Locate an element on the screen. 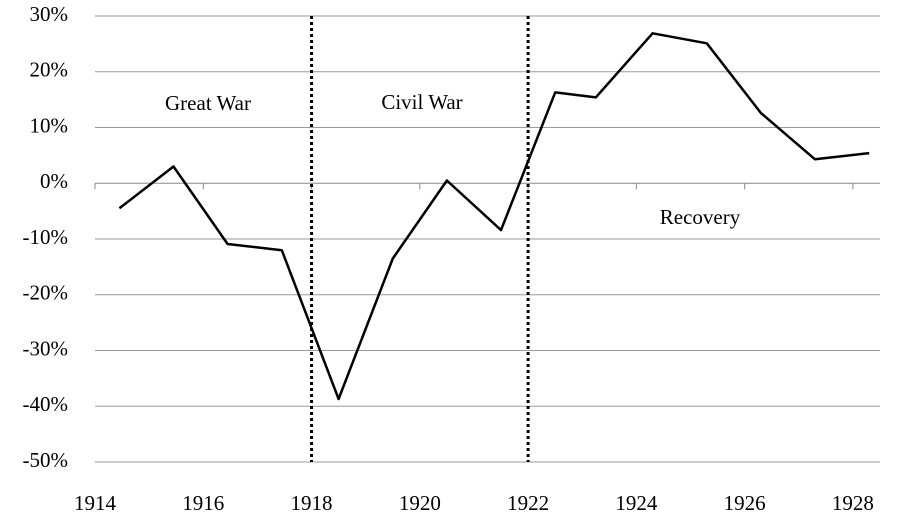  x-tick-label: 1916 is located at coordinates (203, 503).